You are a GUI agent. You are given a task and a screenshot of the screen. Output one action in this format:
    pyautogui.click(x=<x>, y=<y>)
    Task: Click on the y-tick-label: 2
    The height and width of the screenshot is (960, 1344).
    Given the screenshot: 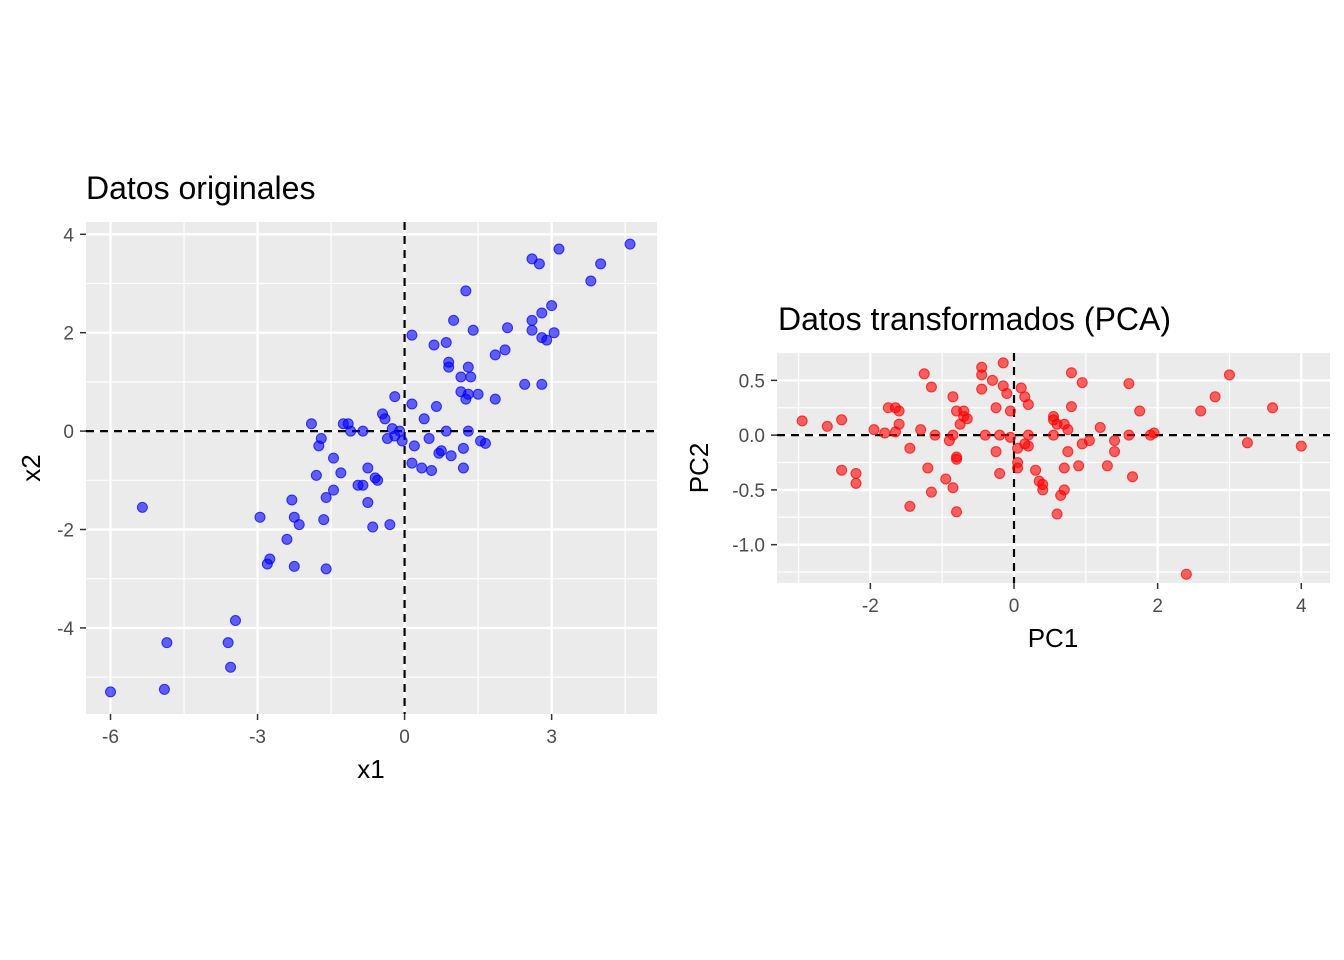 What is the action you would take?
    pyautogui.click(x=68, y=334)
    